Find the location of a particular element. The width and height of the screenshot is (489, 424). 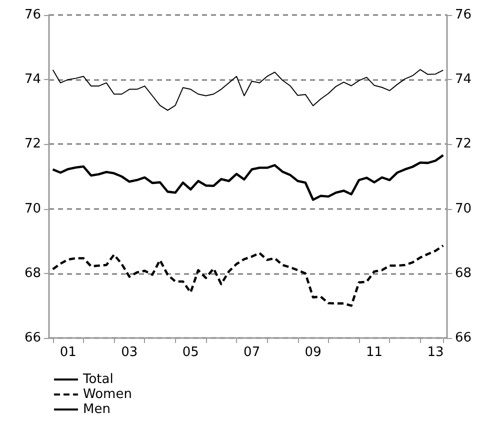

x-tick-label: 03 is located at coordinates (129, 352).